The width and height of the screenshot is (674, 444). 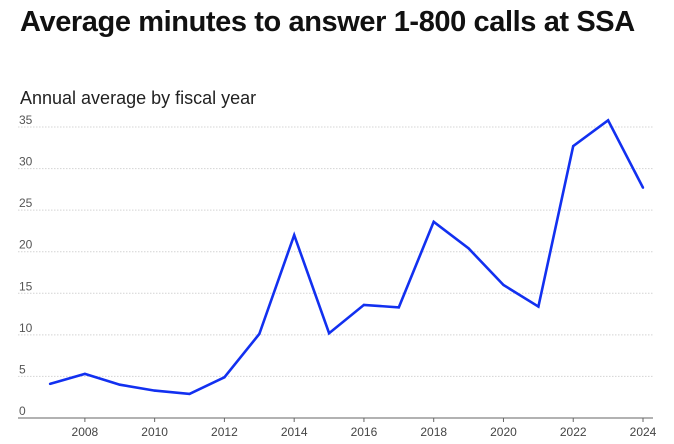 What do you see at coordinates (26, 265) in the screenshot?
I see `y-axis-ticks: 0 5 10 15 20 25 30 35` at bounding box center [26, 265].